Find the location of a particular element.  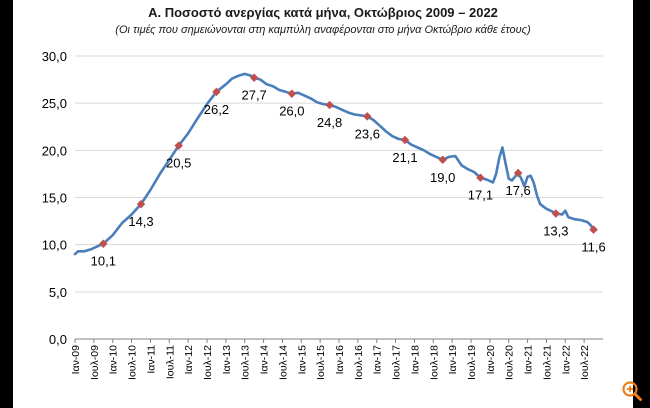

data-label: 26,2 is located at coordinates (216, 109).